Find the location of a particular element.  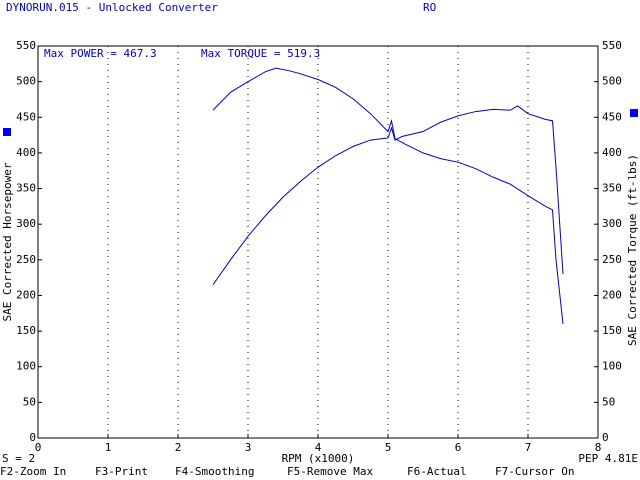

y2-tick-label: 550 is located at coordinates (612, 45).